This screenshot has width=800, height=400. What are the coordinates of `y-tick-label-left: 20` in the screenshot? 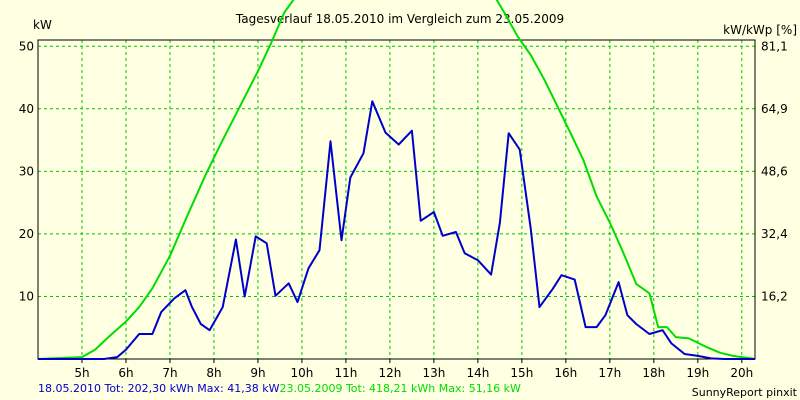 It's located at (26, 234).